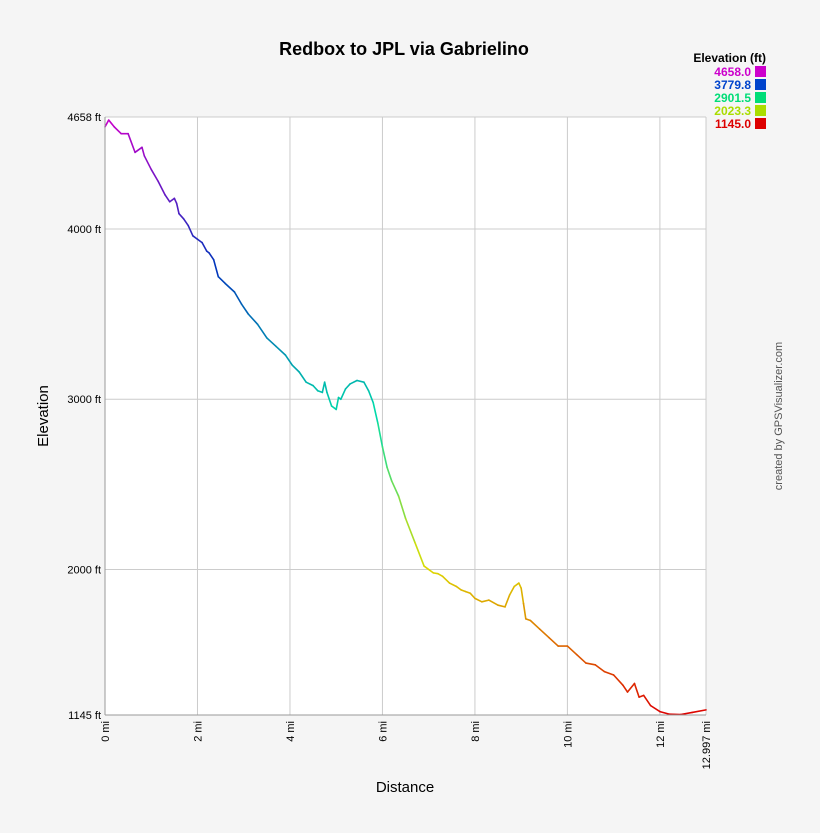 The width and height of the screenshot is (820, 833). Describe the element at coordinates (661, 734) in the screenshot. I see `x-tick-label: 12 mi` at that location.